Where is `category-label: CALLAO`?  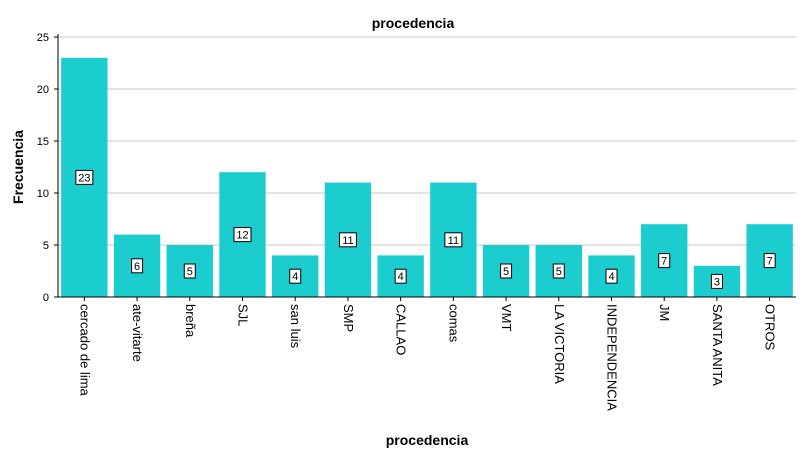 category-label: CALLAO is located at coordinates (401, 329).